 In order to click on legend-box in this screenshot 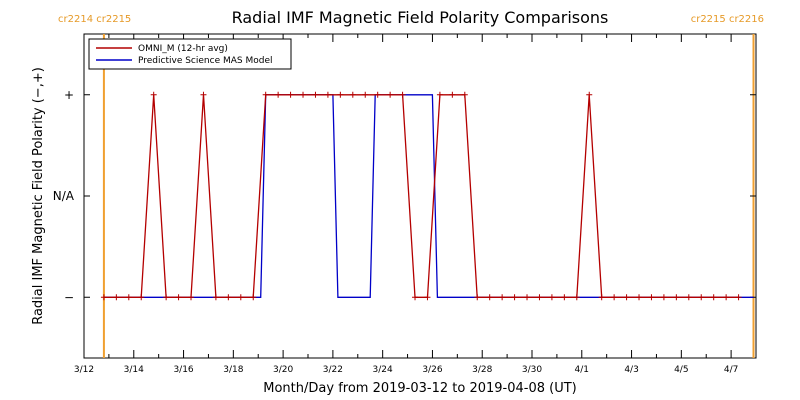, I will do `click(190, 54)`.